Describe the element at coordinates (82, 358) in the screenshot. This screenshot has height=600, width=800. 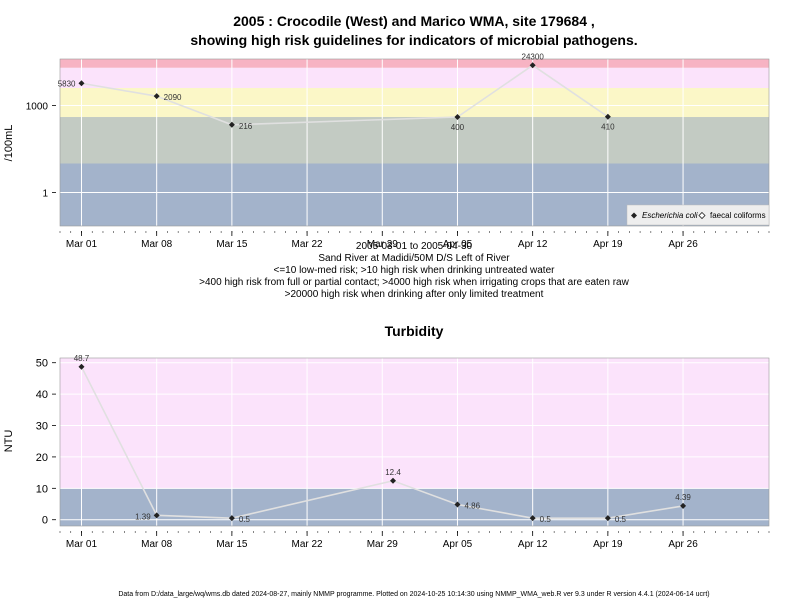
I see `data-label-0: 48.7` at that location.